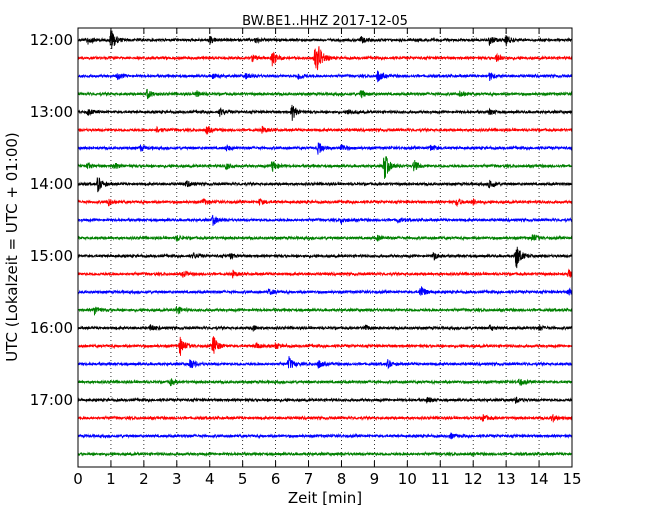  What do you see at coordinates (51, 328) in the screenshot?
I see `y-tick-label: 16:00` at bounding box center [51, 328].